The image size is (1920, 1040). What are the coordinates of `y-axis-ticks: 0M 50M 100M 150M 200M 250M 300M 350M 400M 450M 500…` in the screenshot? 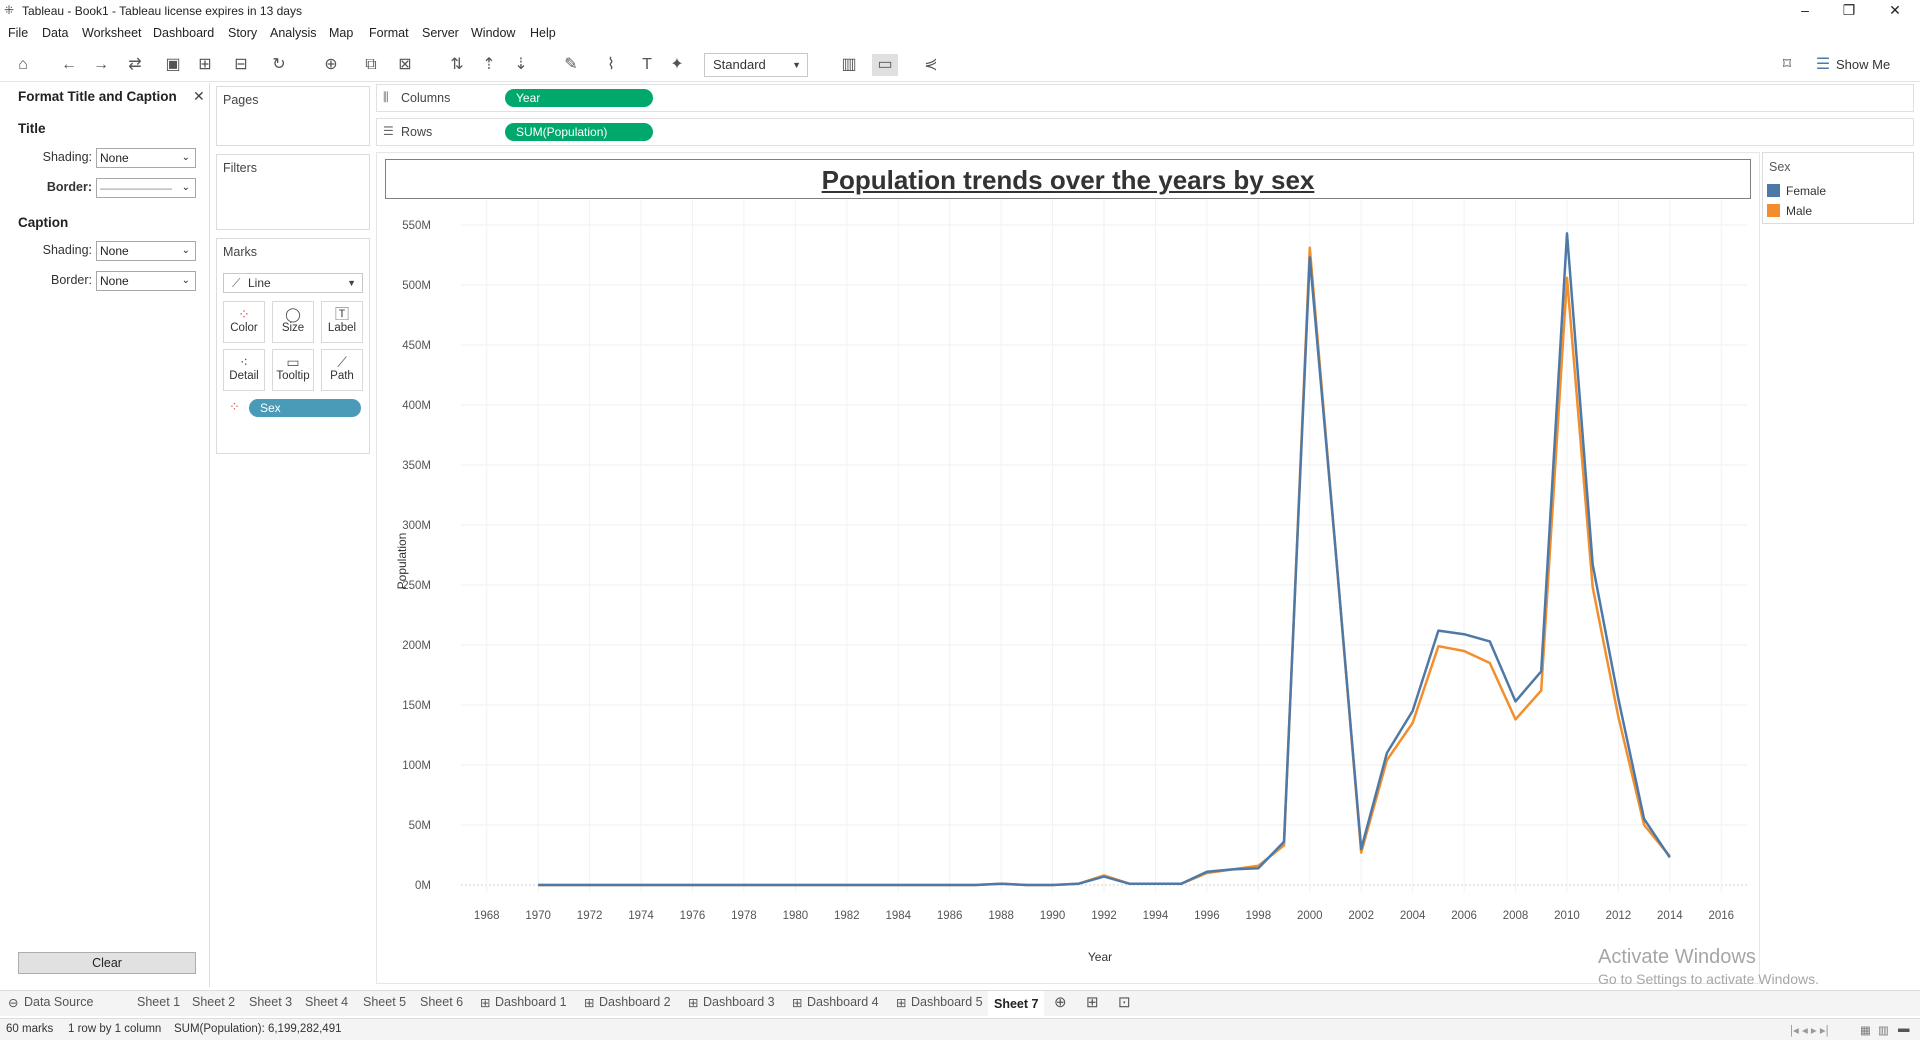 It's located at (416, 556).